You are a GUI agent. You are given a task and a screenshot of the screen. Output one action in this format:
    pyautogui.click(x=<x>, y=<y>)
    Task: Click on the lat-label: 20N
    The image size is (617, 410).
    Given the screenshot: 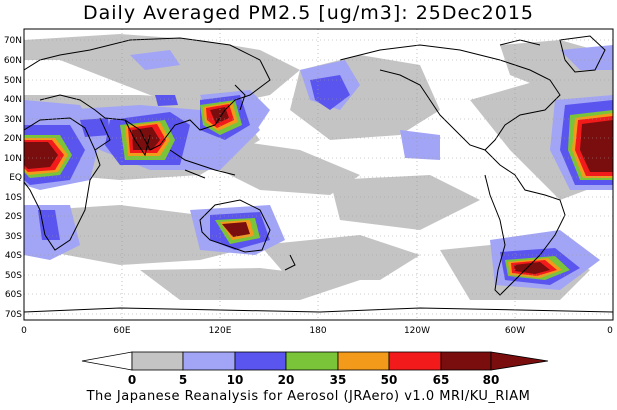 What is the action you would take?
    pyautogui.click(x=13, y=139)
    